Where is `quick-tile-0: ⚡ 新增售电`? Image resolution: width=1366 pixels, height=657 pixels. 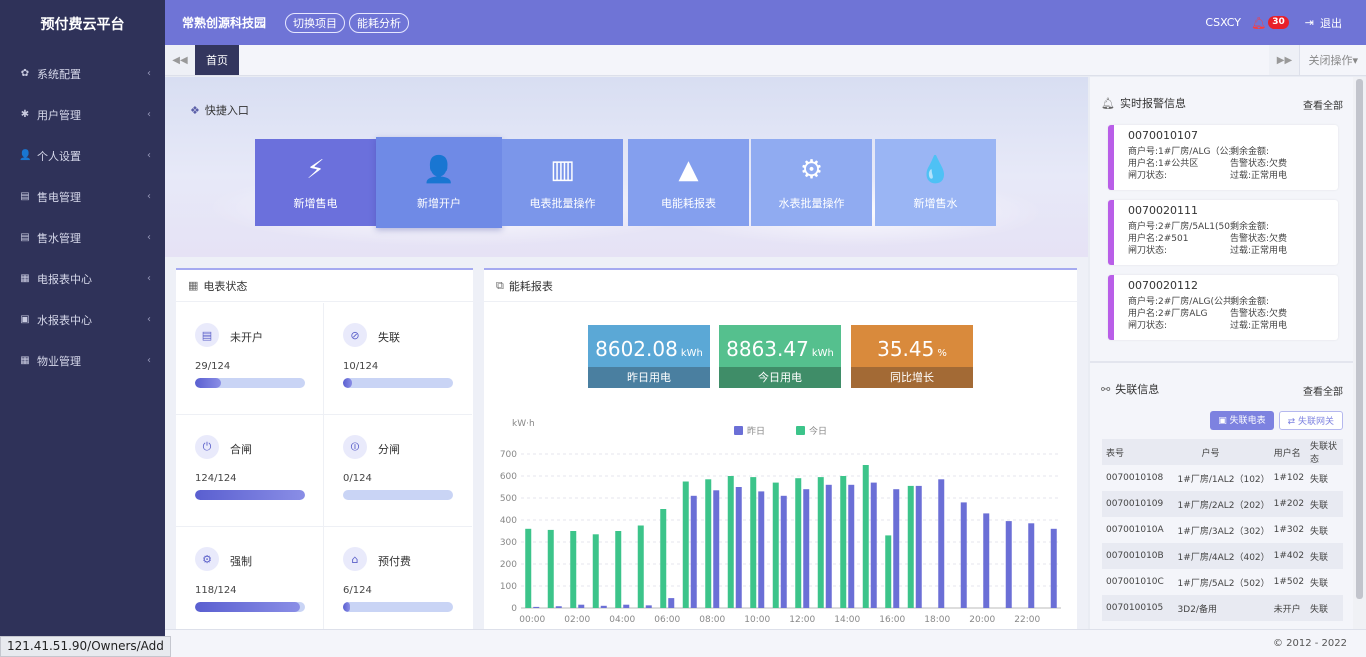
quick-tile-0: ⚡ 新增售电 is located at coordinates (315, 182).